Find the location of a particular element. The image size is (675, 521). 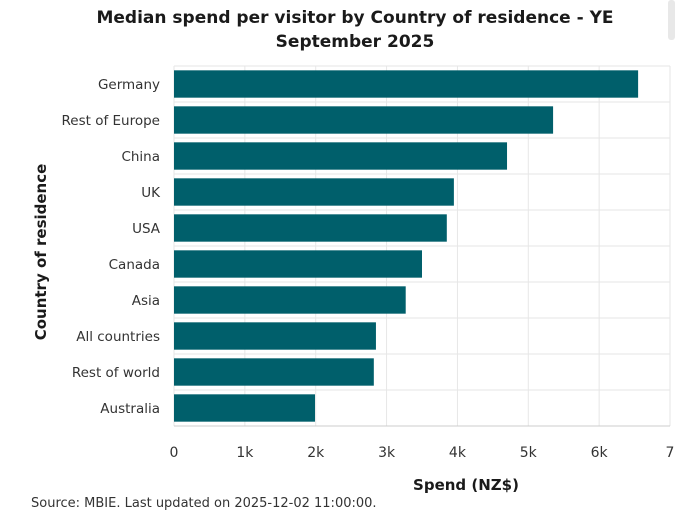

x-tick-label: 5k is located at coordinates (529, 453).